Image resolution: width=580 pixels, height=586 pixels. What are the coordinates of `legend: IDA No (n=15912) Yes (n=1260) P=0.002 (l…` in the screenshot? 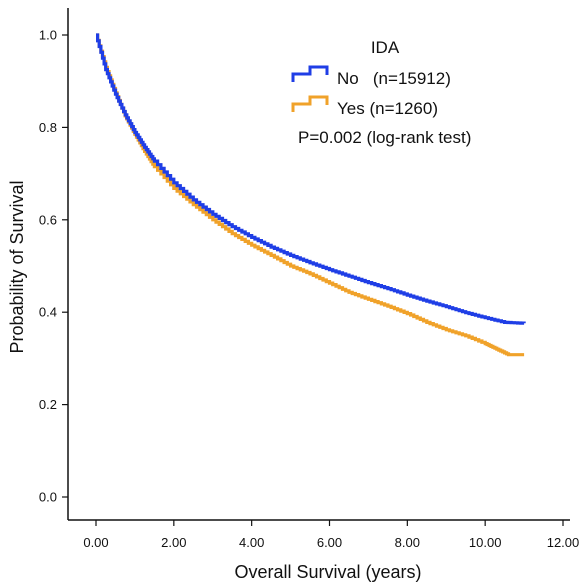 It's located at (381, 92).